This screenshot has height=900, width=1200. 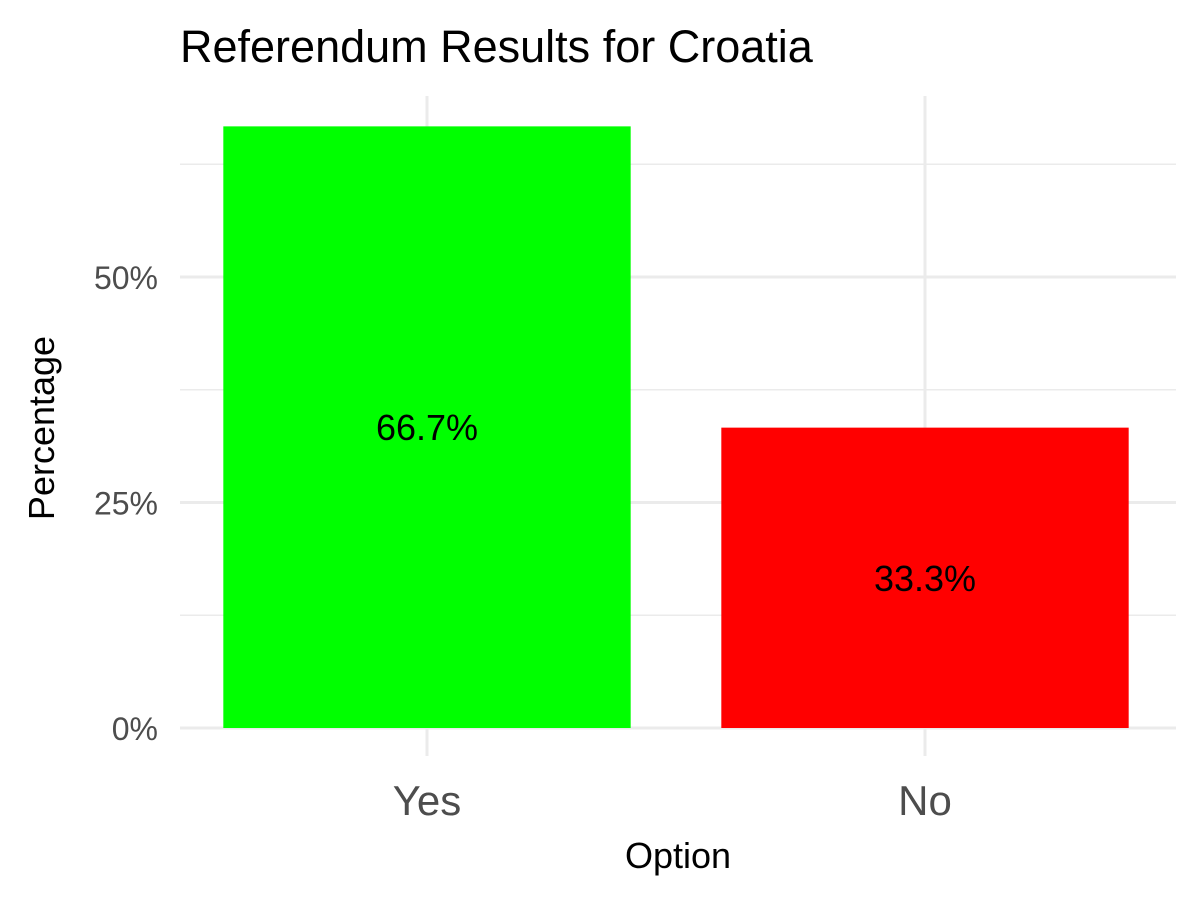 What do you see at coordinates (678, 855) in the screenshot?
I see `x-axis-title: Option` at bounding box center [678, 855].